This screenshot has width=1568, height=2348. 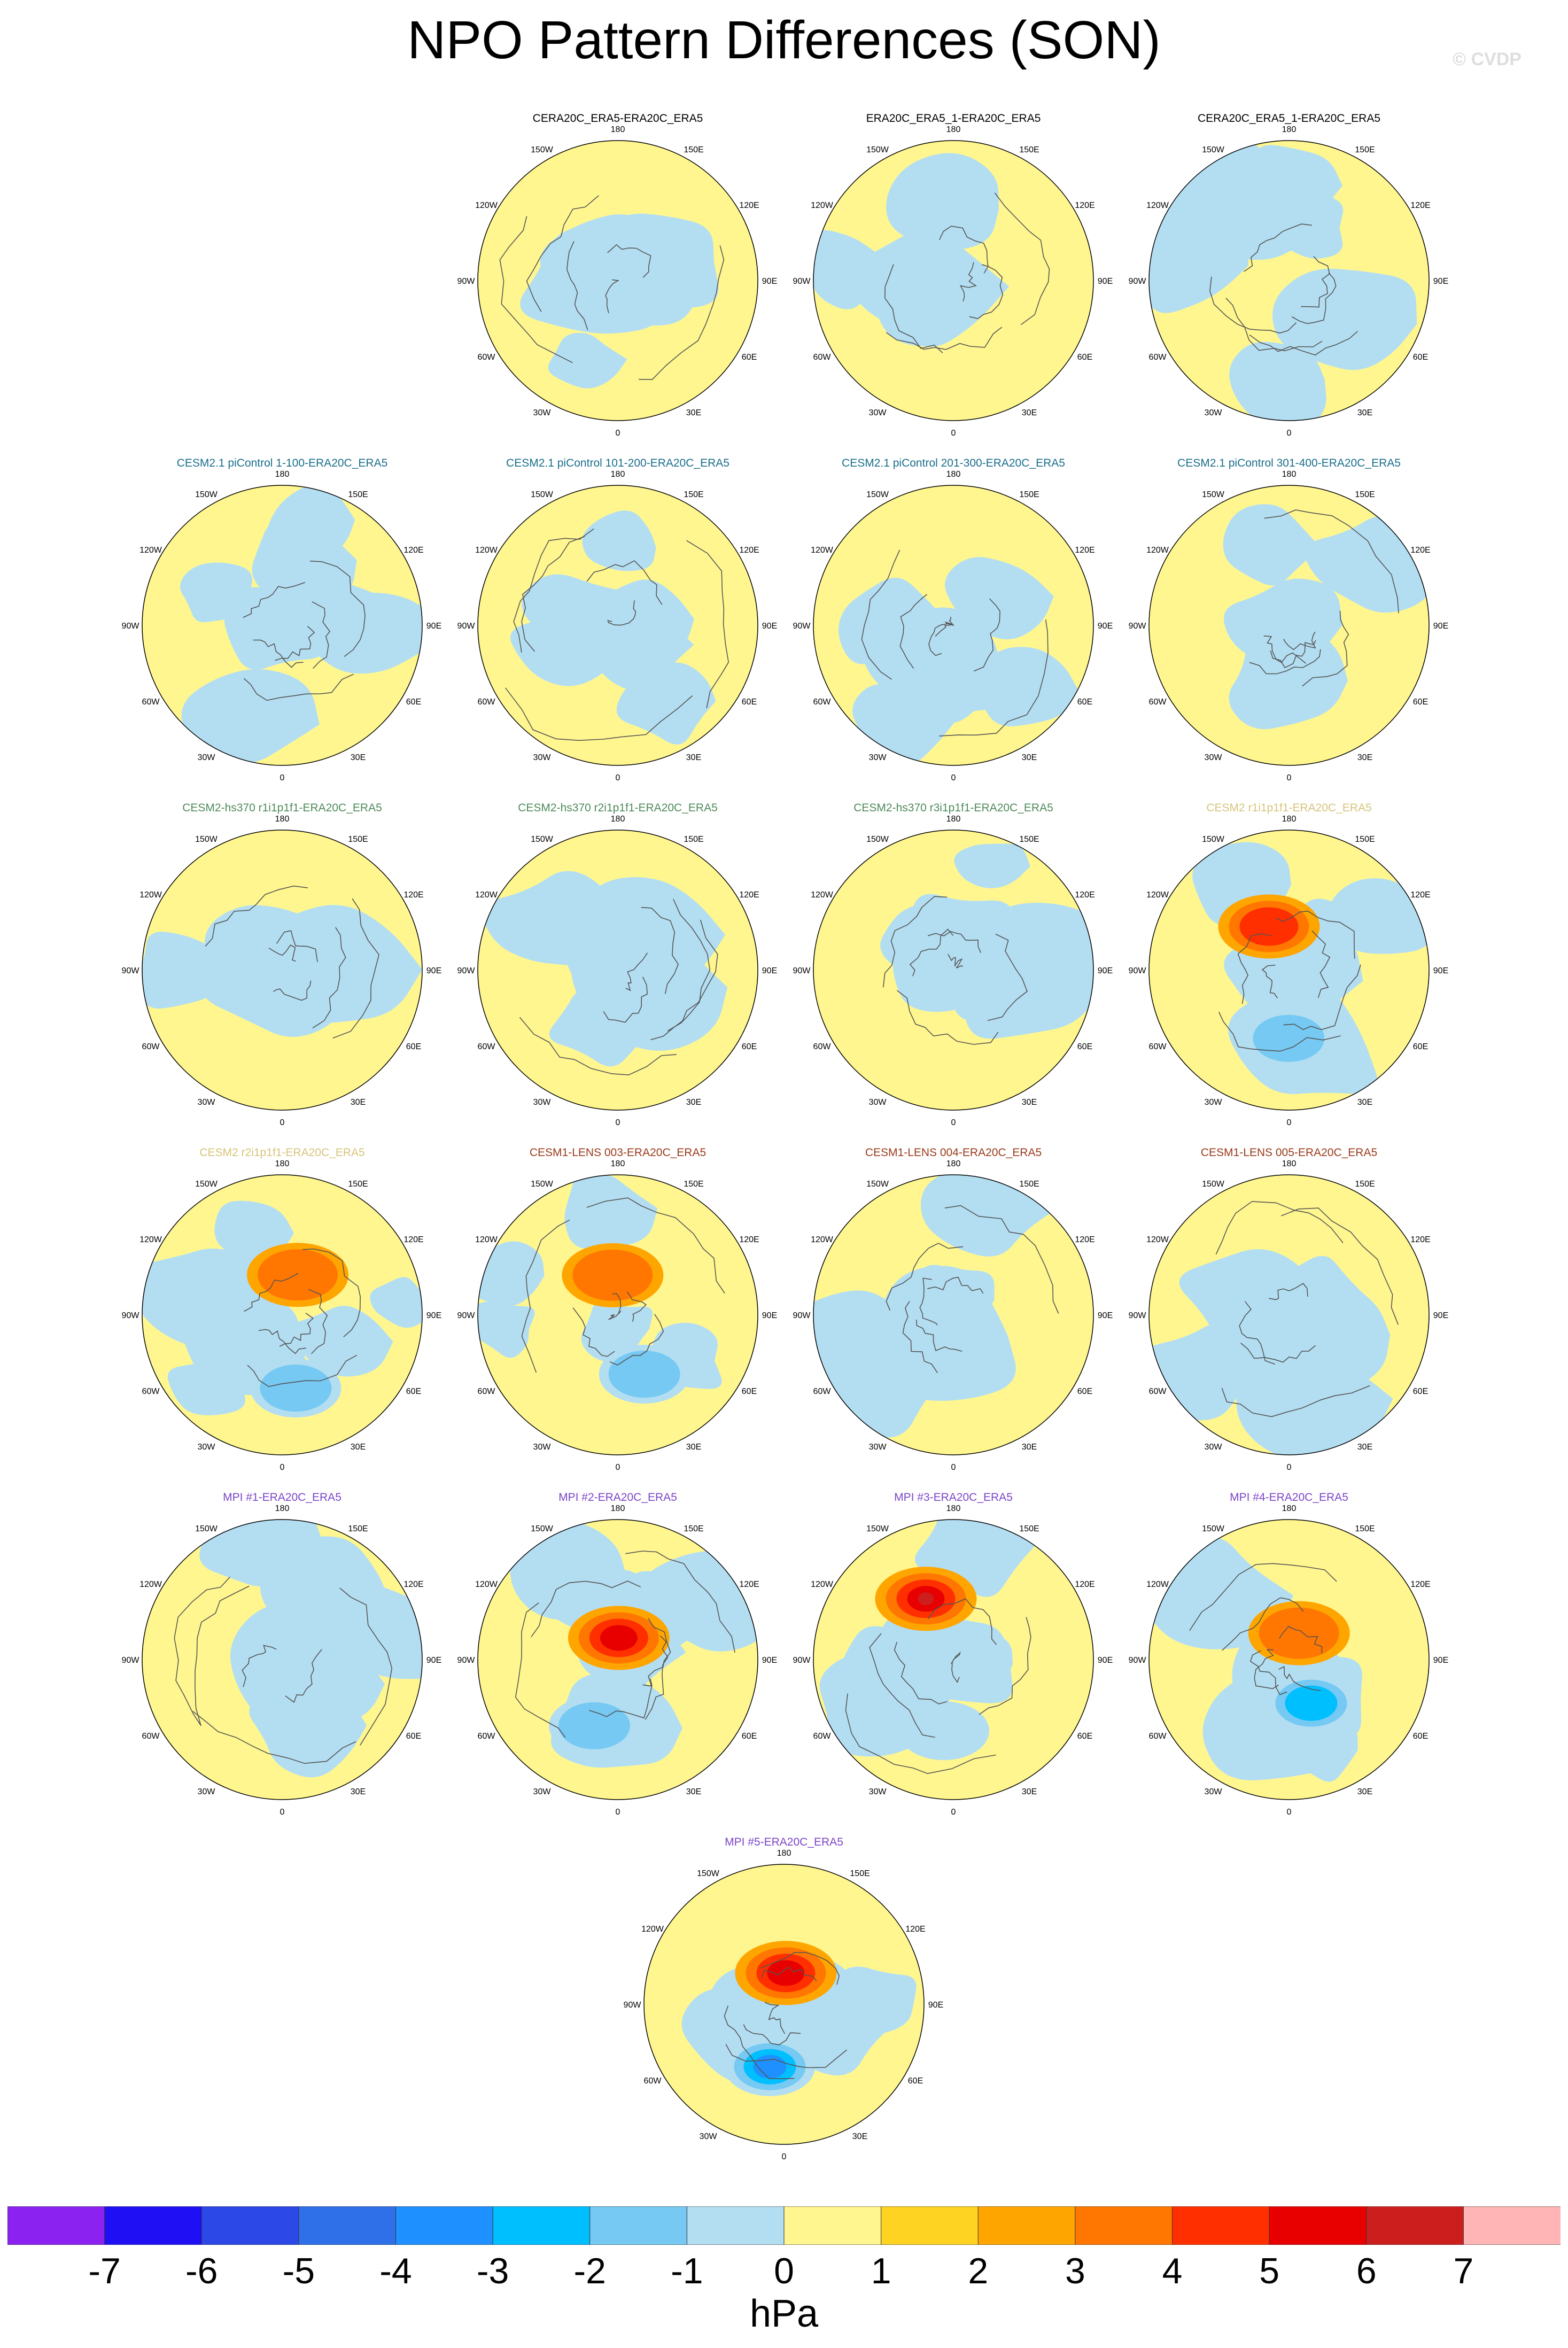 What do you see at coordinates (1270, 2271) in the screenshot?
I see `colorbar-tick-label: 5` at bounding box center [1270, 2271].